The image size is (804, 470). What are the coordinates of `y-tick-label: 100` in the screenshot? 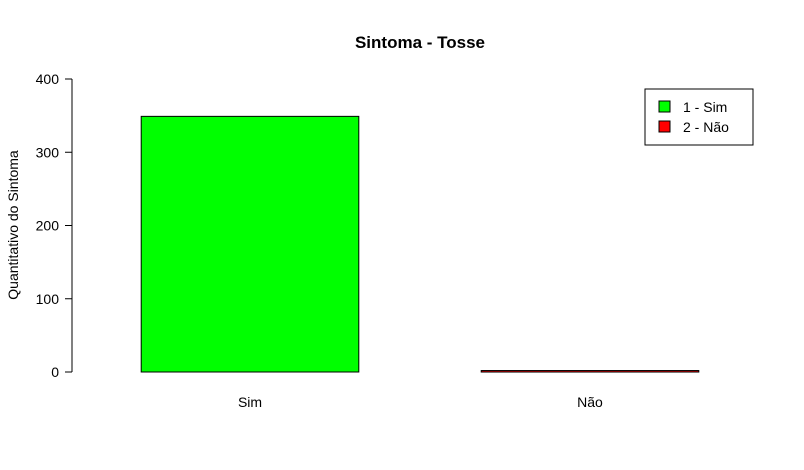 It's located at (48, 299).